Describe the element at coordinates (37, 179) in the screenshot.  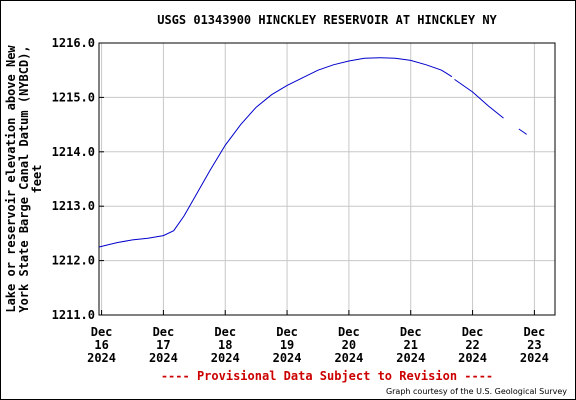
I see `y-axis-label-line-3: feet` at that location.